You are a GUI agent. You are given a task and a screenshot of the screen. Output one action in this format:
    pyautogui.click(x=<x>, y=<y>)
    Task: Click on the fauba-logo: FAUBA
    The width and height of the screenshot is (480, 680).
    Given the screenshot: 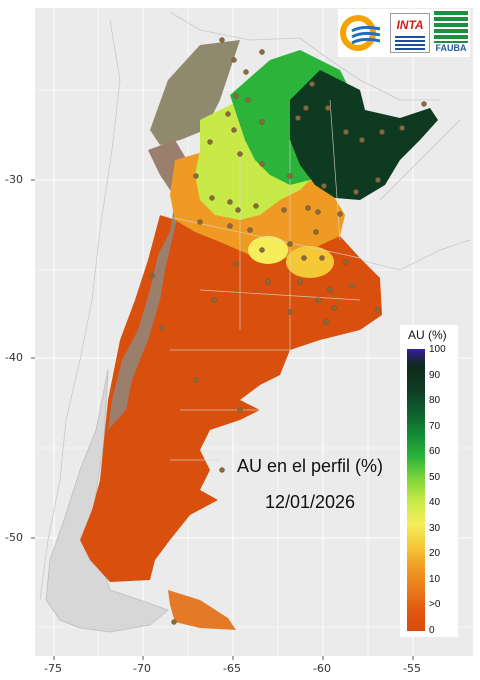 What is the action you would take?
    pyautogui.click(x=451, y=33)
    